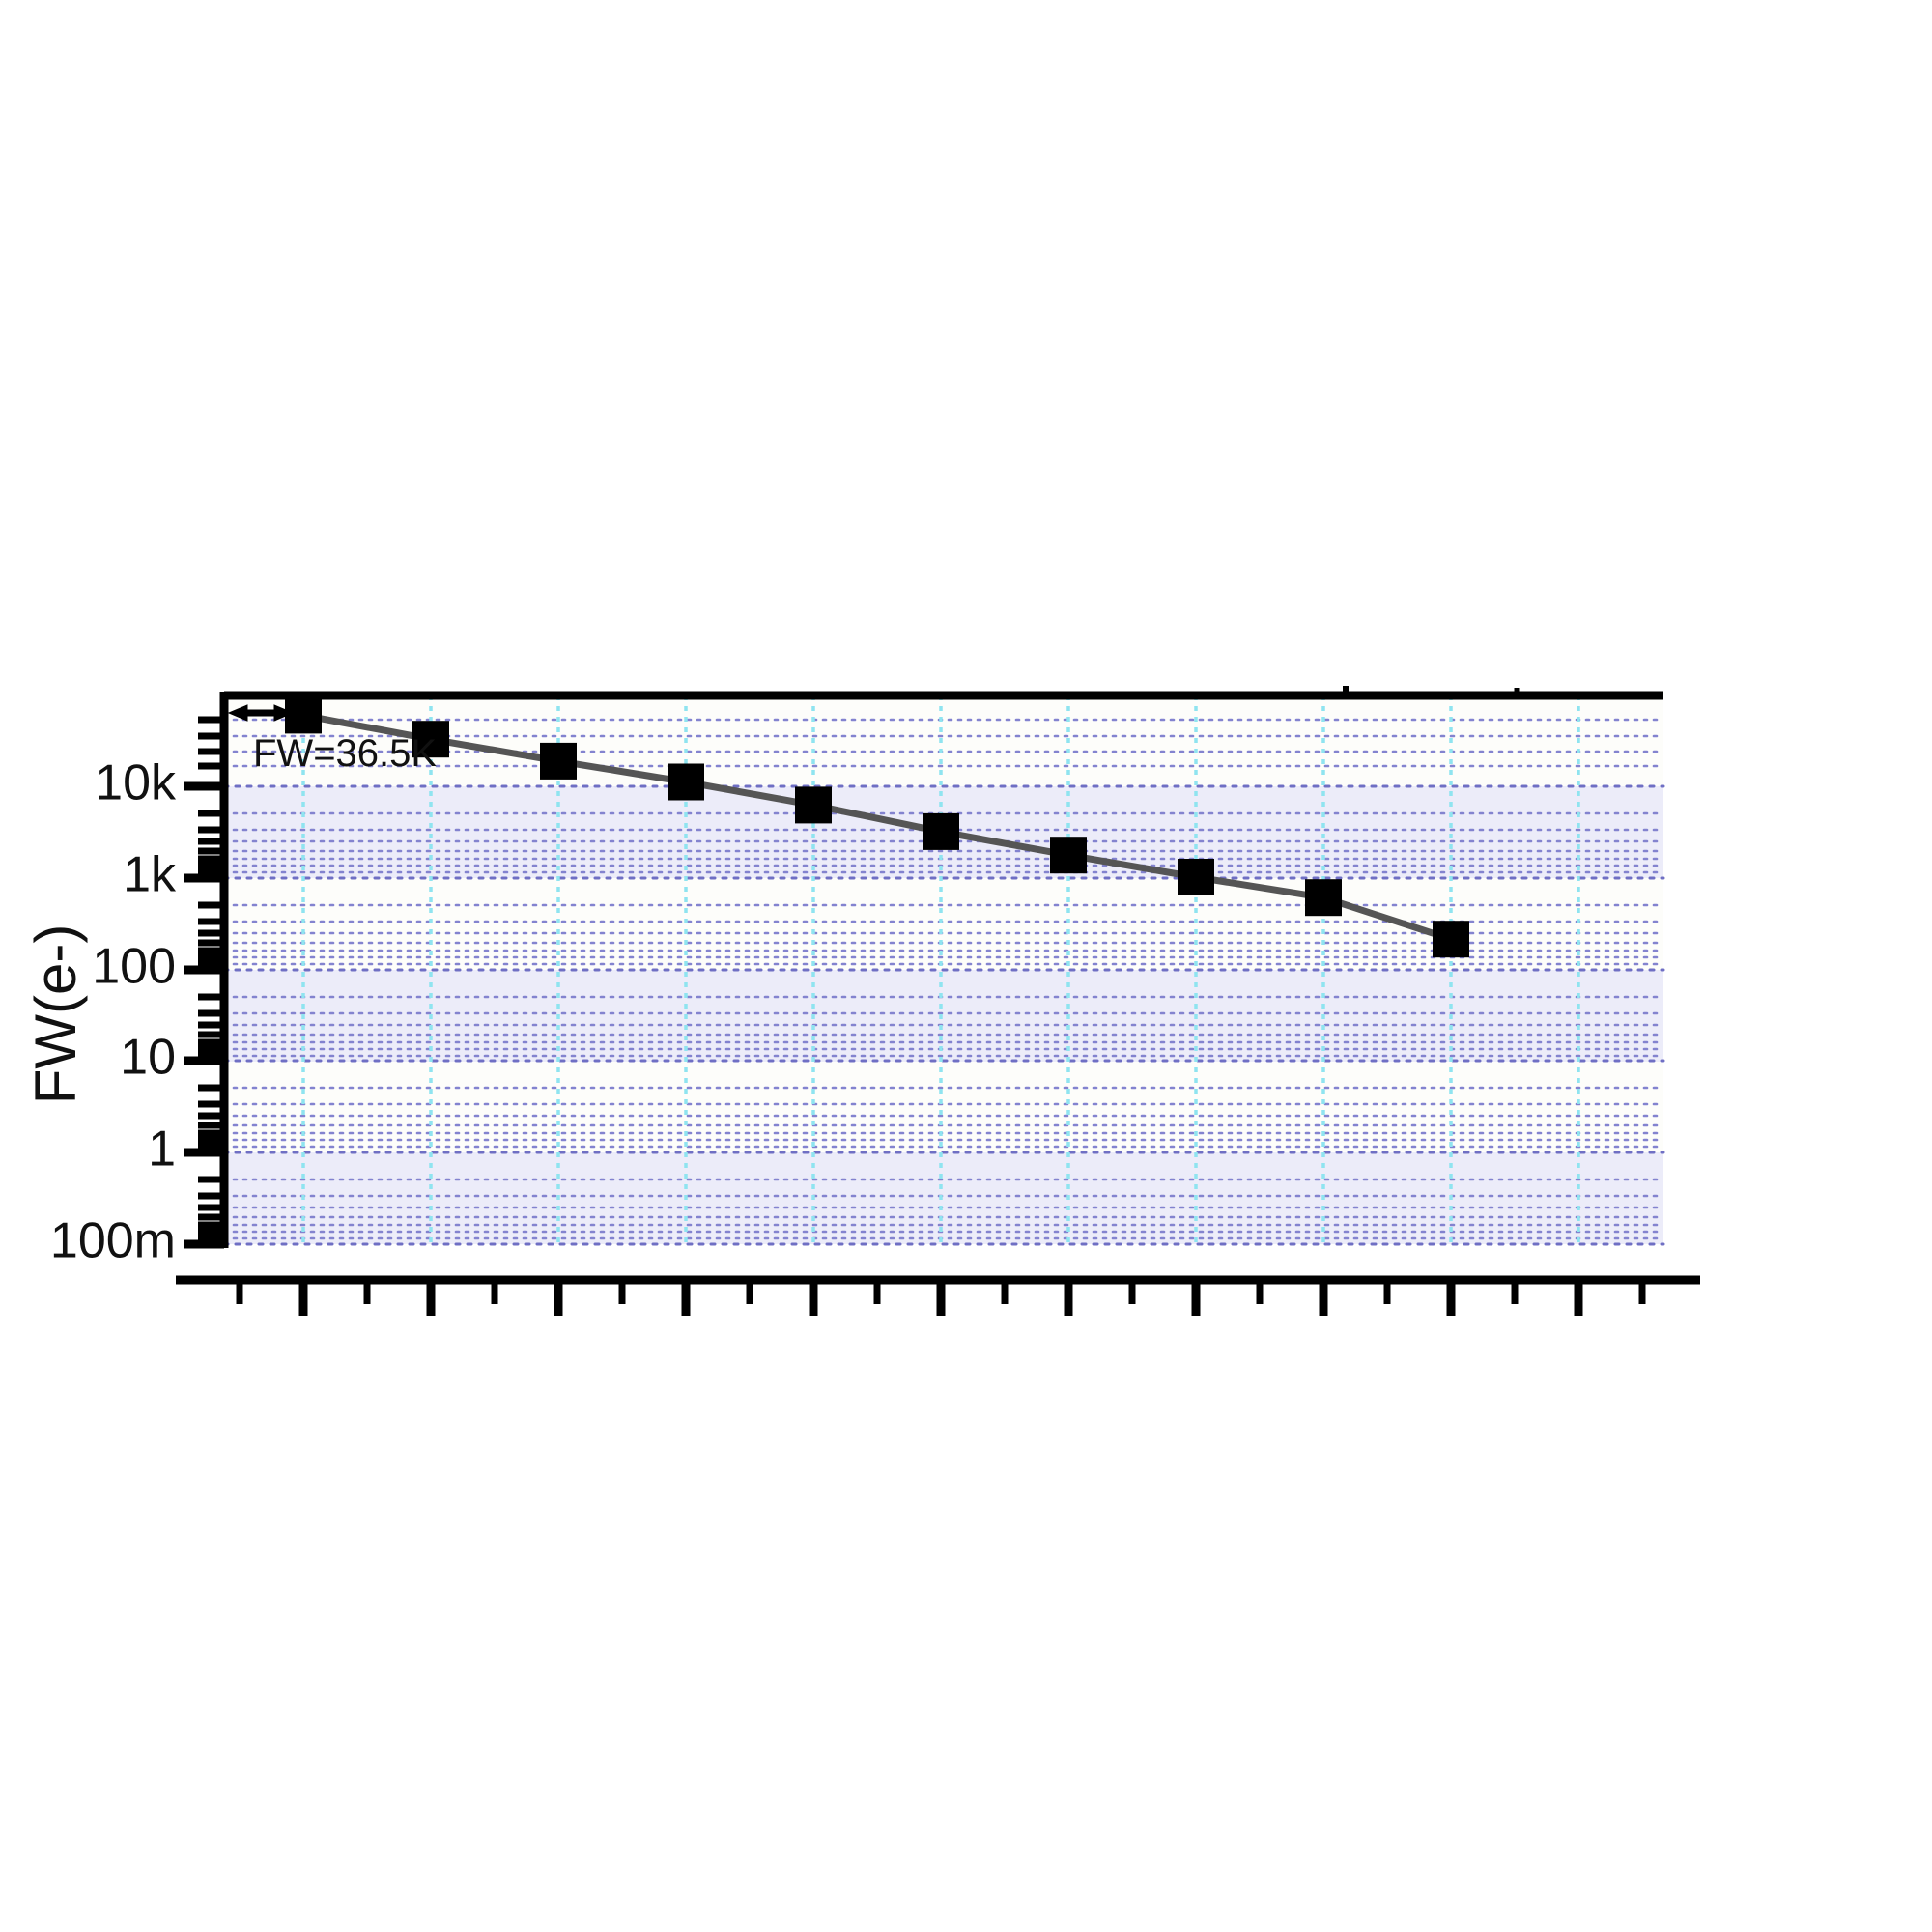  I want to click on fw-value-annotation: FW=36.5K, so click(345, 753).